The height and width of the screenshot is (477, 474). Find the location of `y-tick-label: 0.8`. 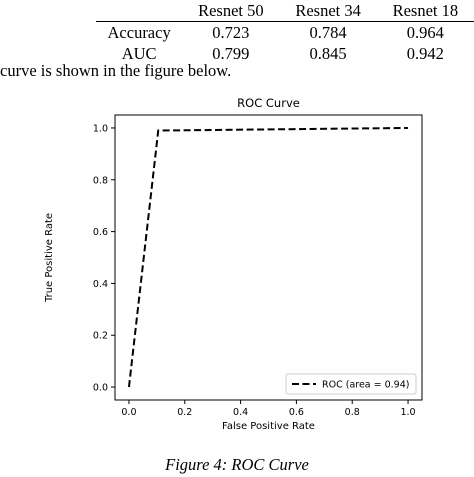

y-tick-label: 0.8 is located at coordinates (100, 180).